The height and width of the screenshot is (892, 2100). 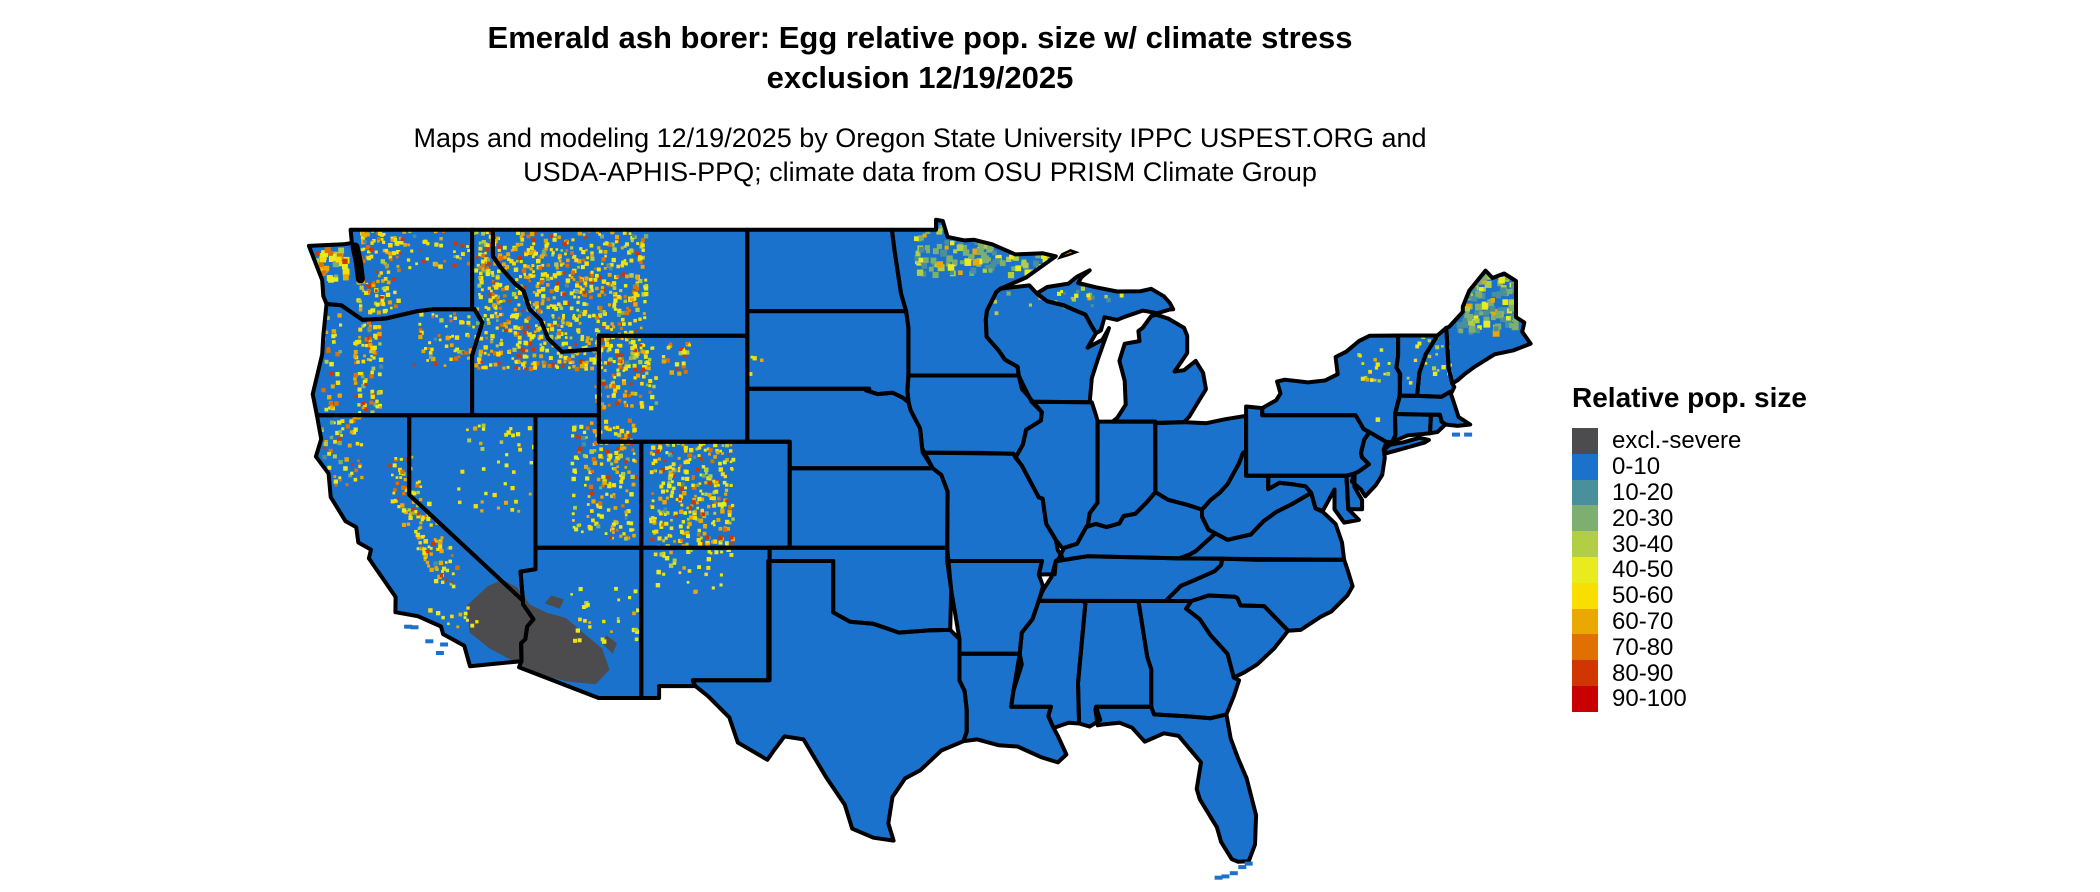 What do you see at coordinates (1782, 596) in the screenshot?
I see `legend-item: 50-60` at bounding box center [1782, 596].